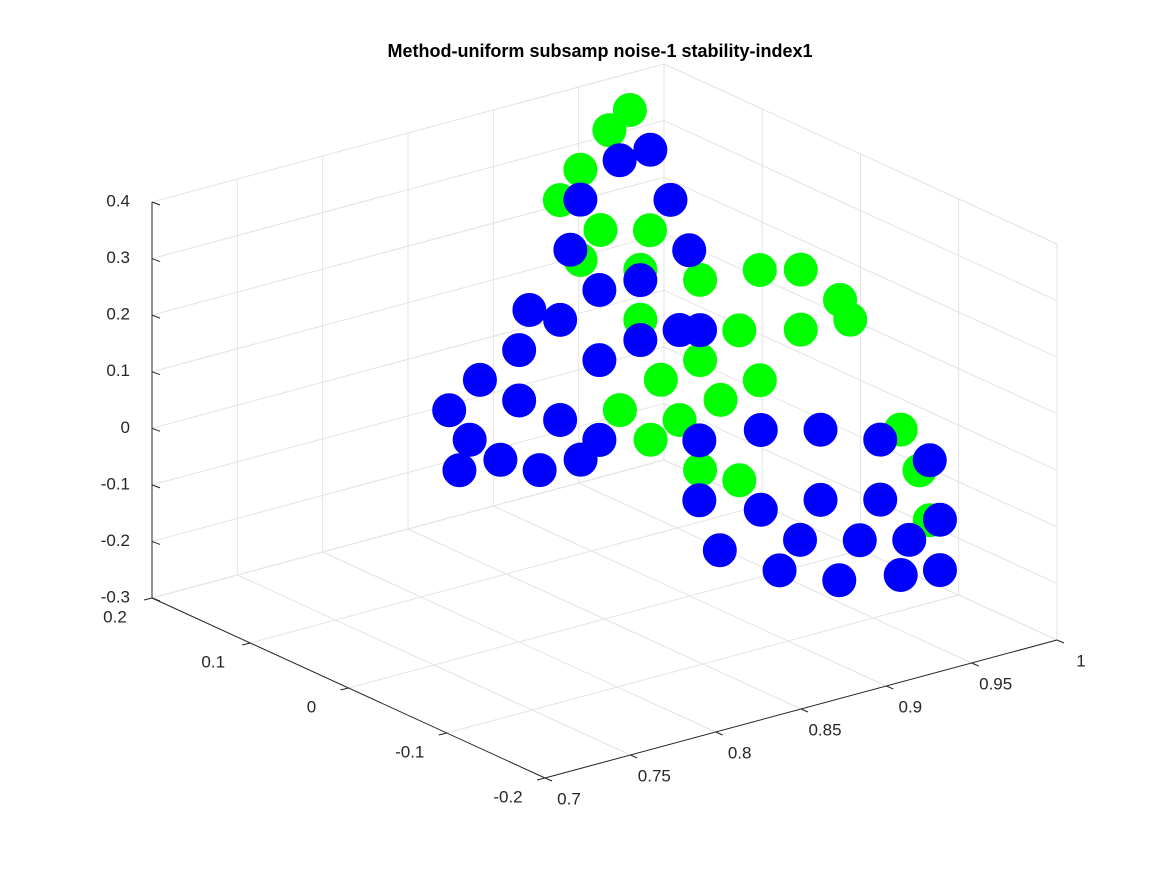  I want to click on x-tick-label: 0.9, so click(911, 706).